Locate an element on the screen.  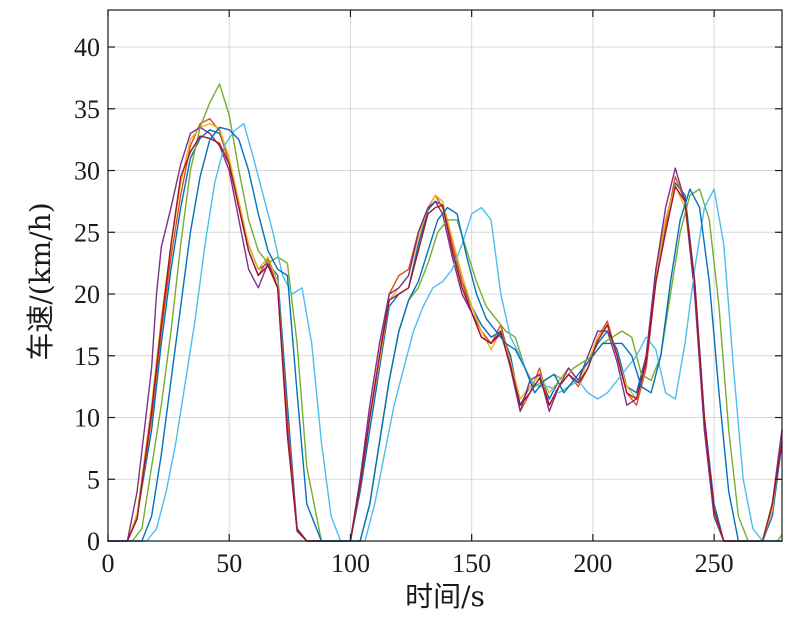
x-tick-label: 0 is located at coordinates (108, 563).